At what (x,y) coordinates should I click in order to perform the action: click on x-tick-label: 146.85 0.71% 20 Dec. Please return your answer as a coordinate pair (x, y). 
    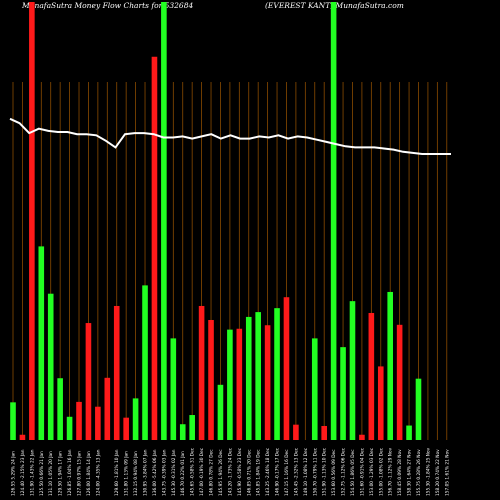
    Looking at the image, I should click on (249, 472).